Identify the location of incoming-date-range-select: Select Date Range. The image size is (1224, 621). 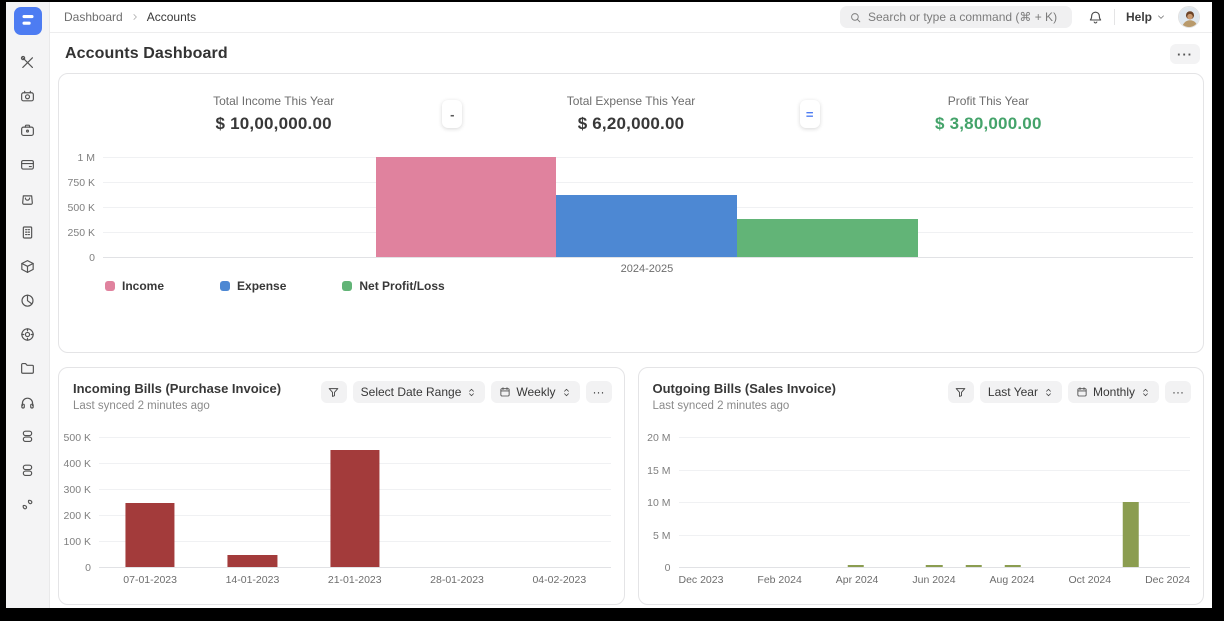
(419, 392).